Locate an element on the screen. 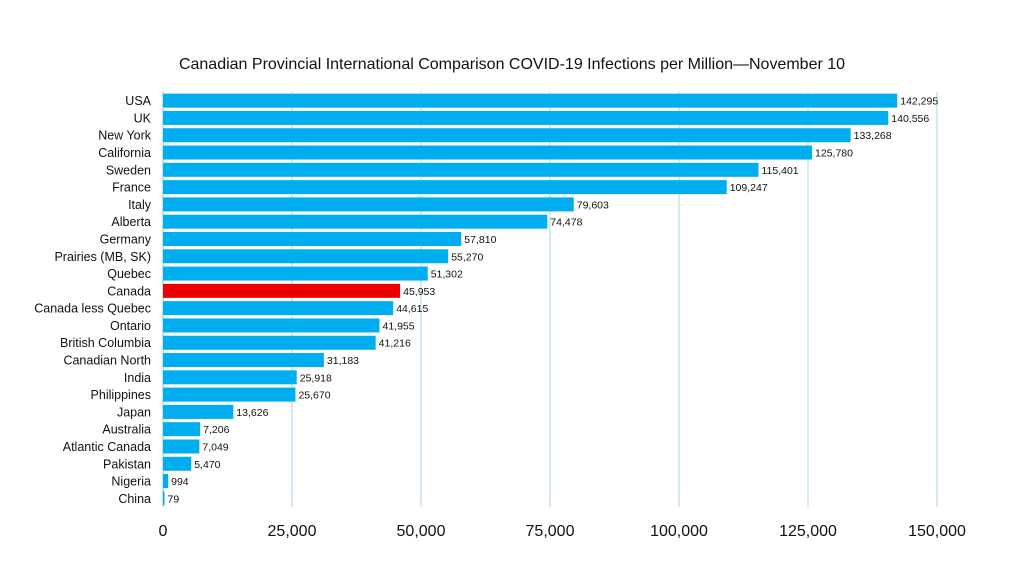  data-label: 13,626 is located at coordinates (252, 413).